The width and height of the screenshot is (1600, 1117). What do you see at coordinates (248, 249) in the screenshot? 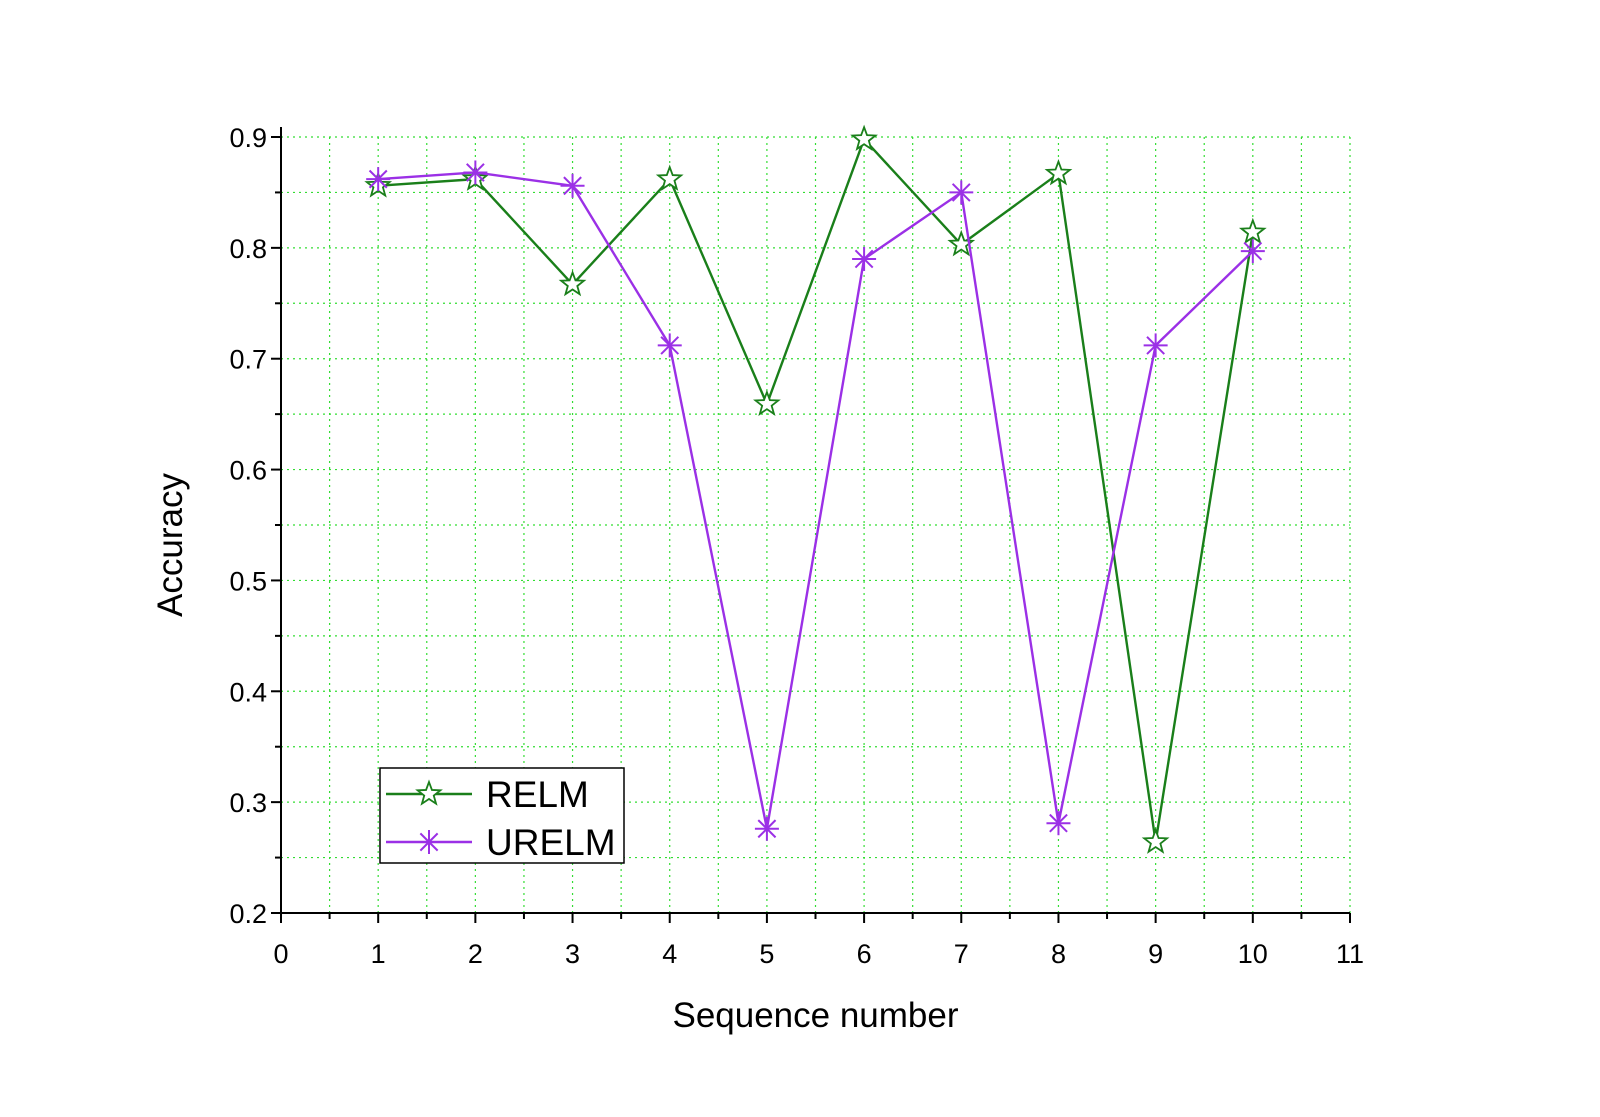
I see `y-tick-label: 0.8` at bounding box center [248, 249].